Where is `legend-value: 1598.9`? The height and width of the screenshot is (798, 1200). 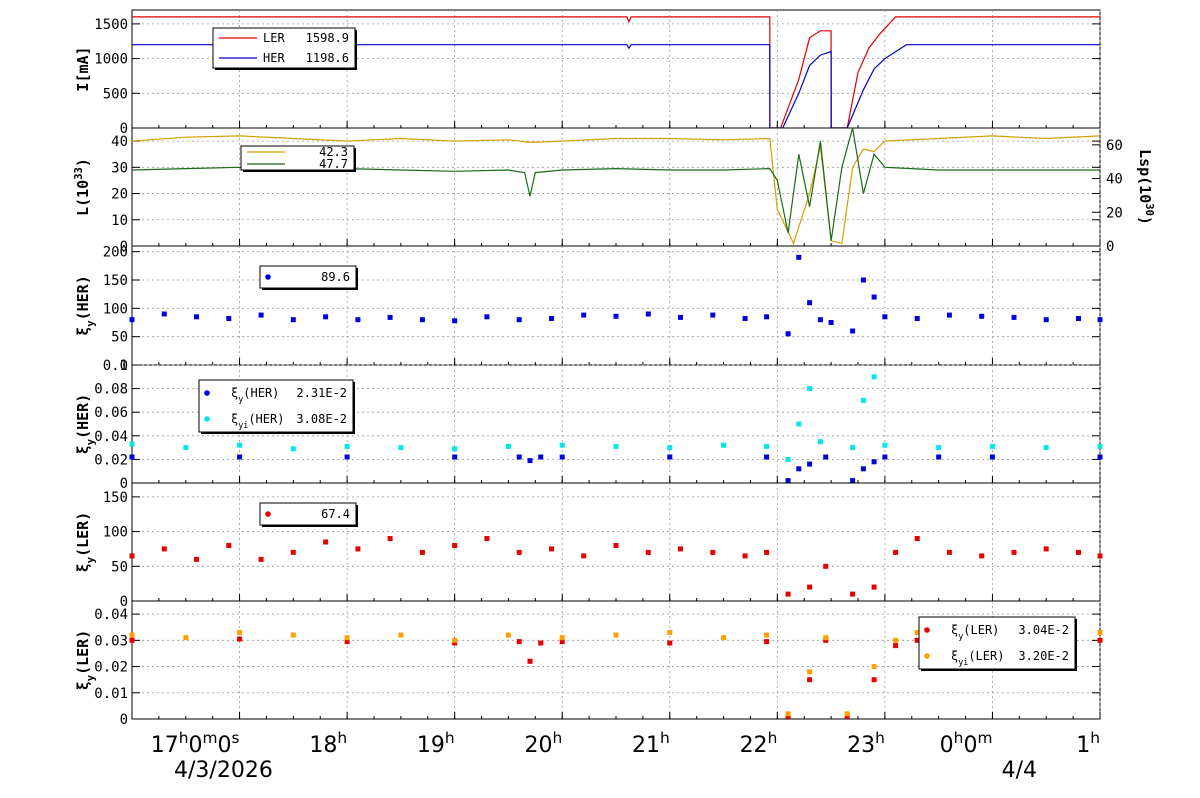
legend-value: 1598.9 is located at coordinates (327, 38).